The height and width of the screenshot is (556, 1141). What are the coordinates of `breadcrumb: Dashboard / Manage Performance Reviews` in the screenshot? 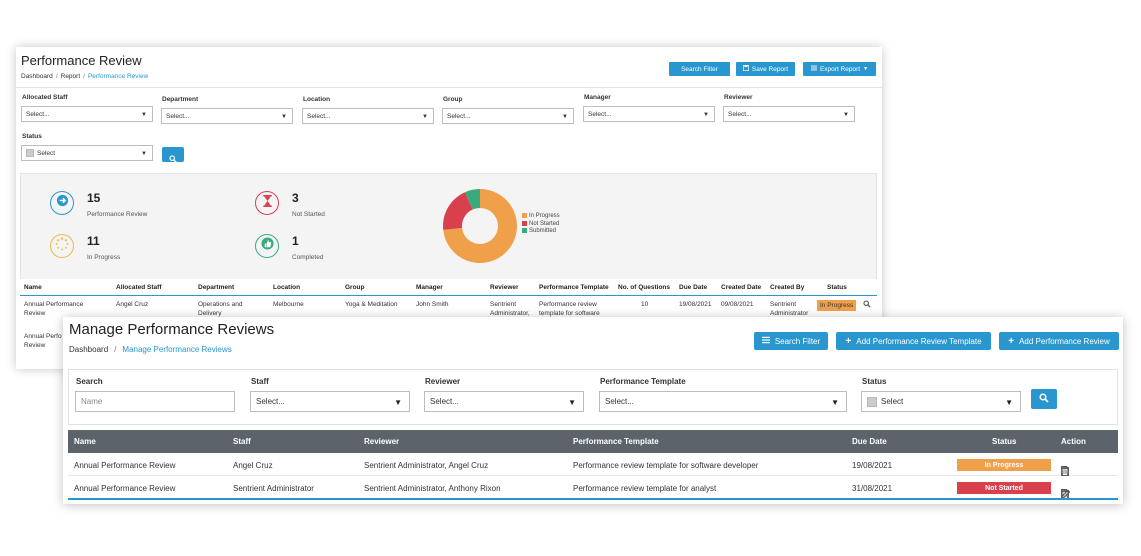 It's located at (150, 349).